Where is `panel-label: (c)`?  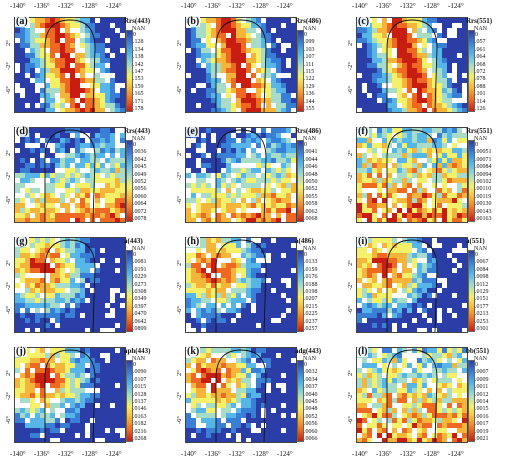 panel-label: (c) is located at coordinates (364, 21).